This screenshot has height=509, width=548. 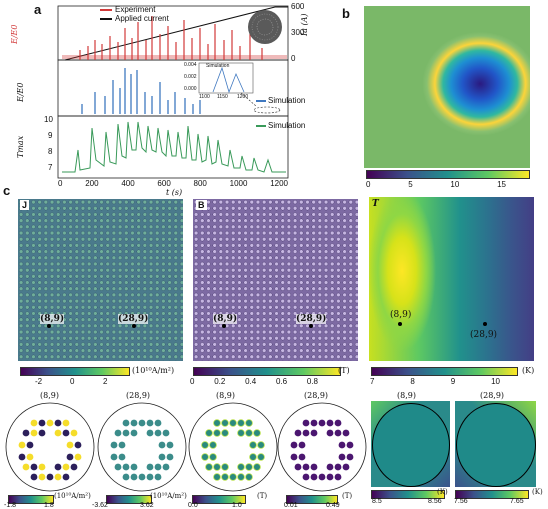 What do you see at coordinates (291, 505) in the screenshot?
I see `circle-4-min: 0.01` at bounding box center [291, 505].